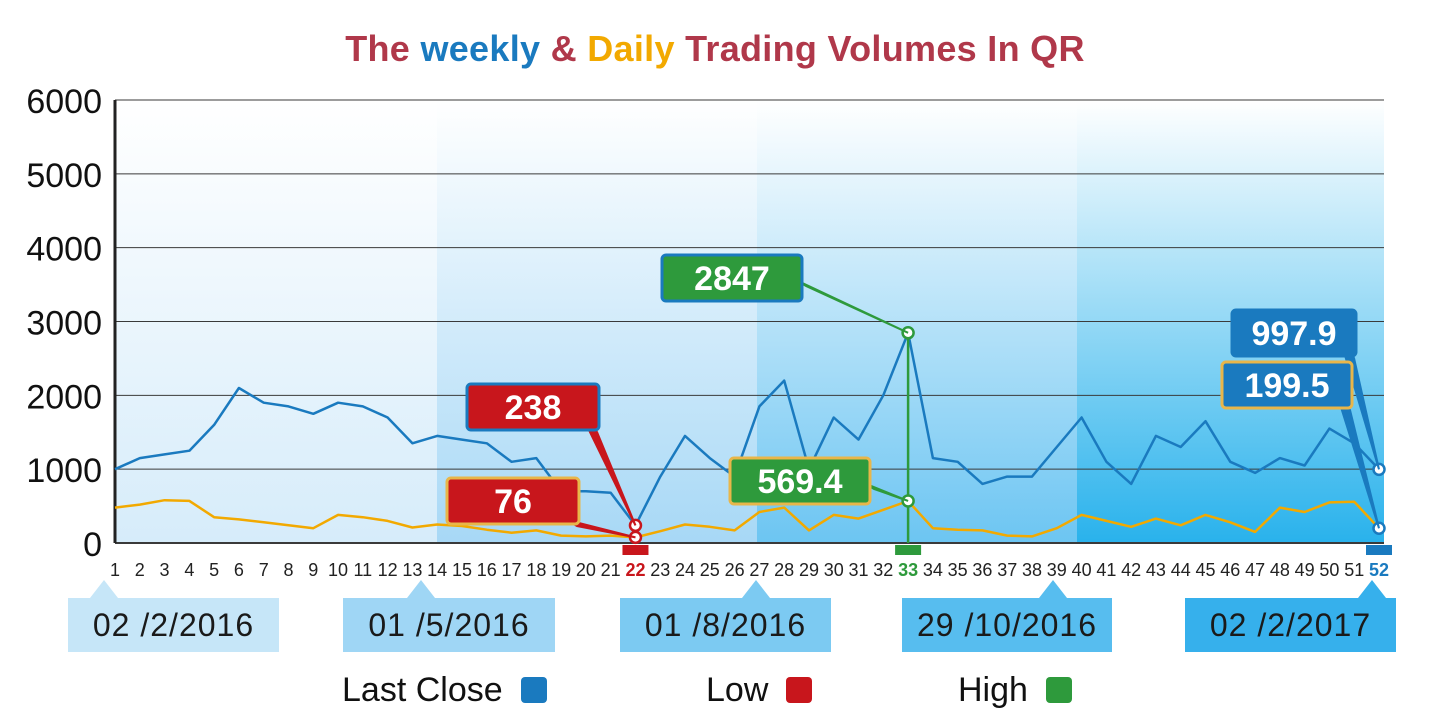 The image size is (1430, 721). Describe the element at coordinates (165, 570) in the screenshot. I see `x-tick-label: 3` at that location.